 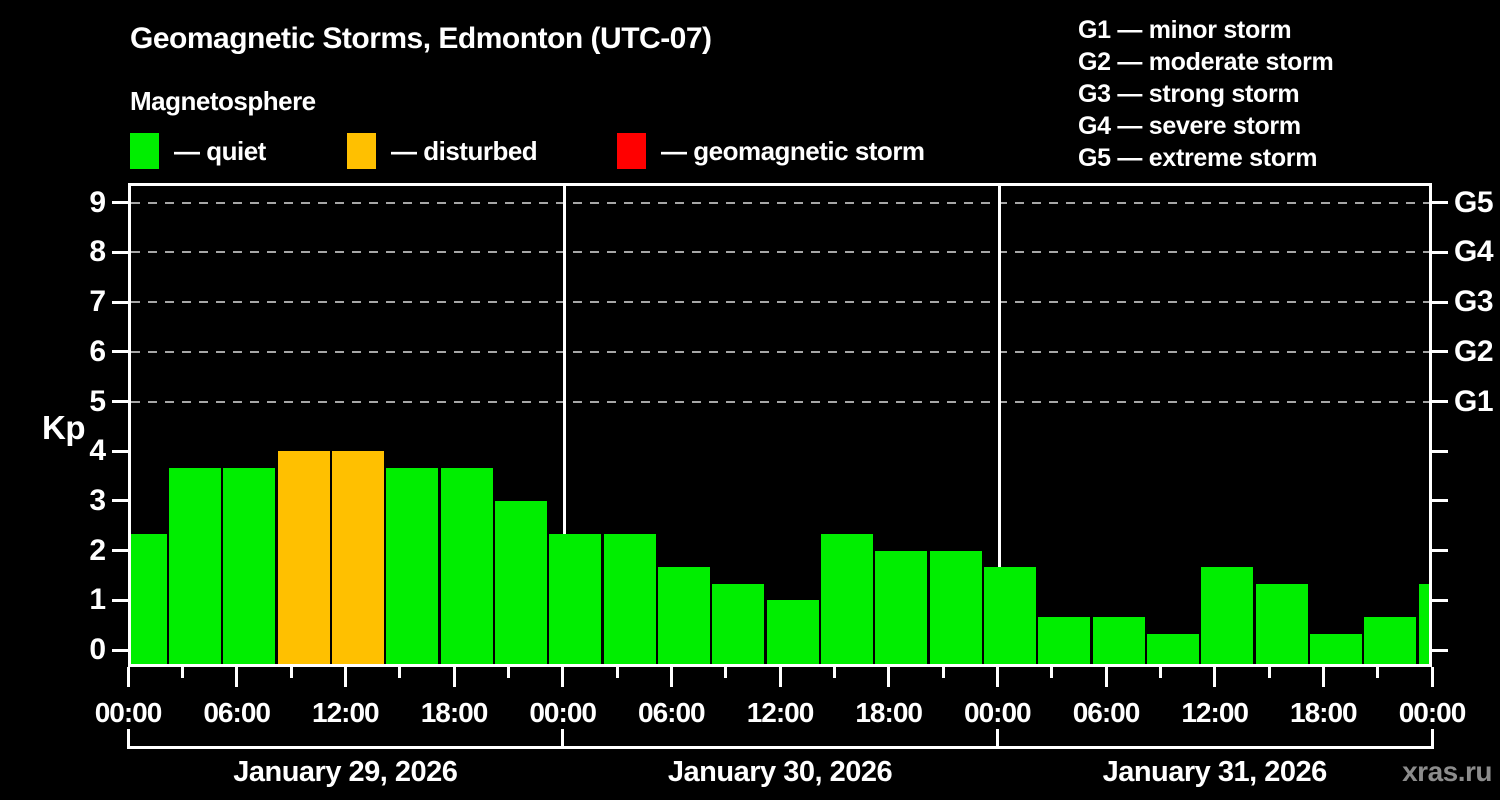 What do you see at coordinates (1447, 771) in the screenshot?
I see `watermark: xras.ru` at bounding box center [1447, 771].